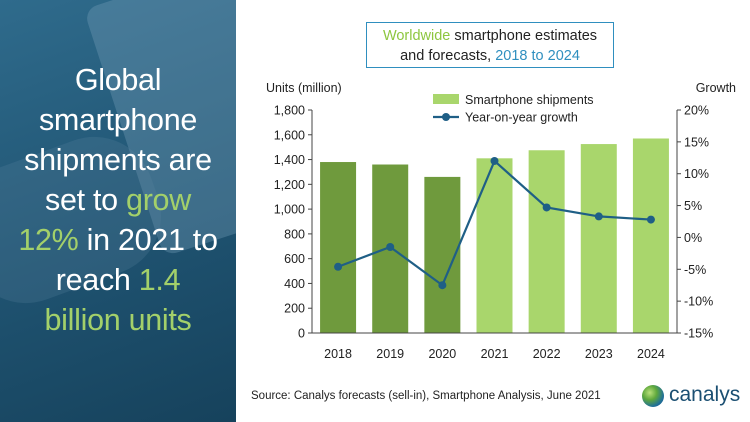  I want to click on y-right-tick-label: -5%, so click(695, 270).